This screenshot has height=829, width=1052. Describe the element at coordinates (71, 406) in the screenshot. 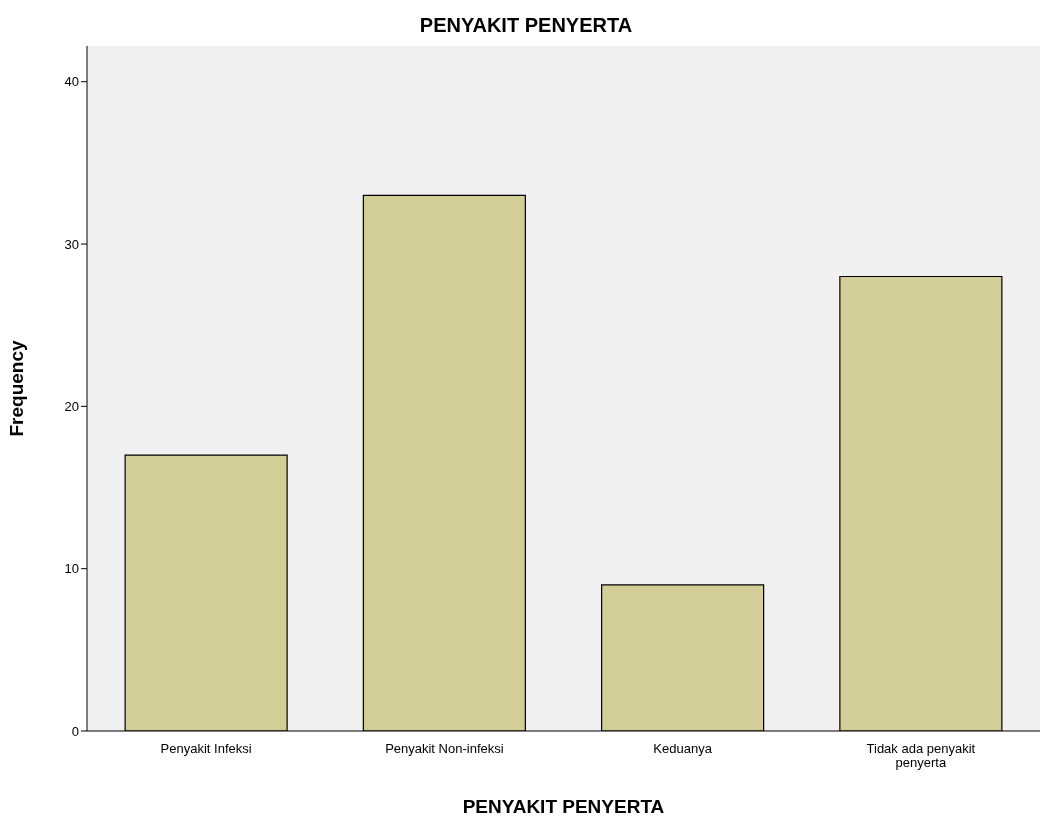

I see `y-tick-label: 20` at that location.